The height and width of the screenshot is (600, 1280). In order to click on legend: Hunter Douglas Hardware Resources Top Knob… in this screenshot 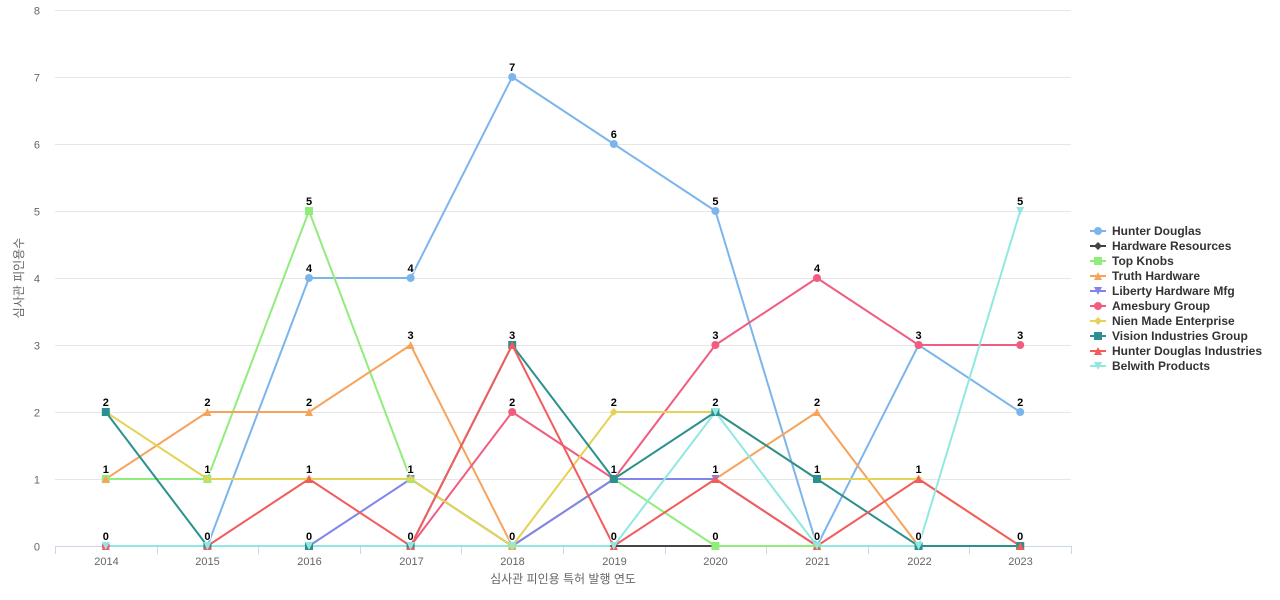, I will do `click(1176, 298)`.